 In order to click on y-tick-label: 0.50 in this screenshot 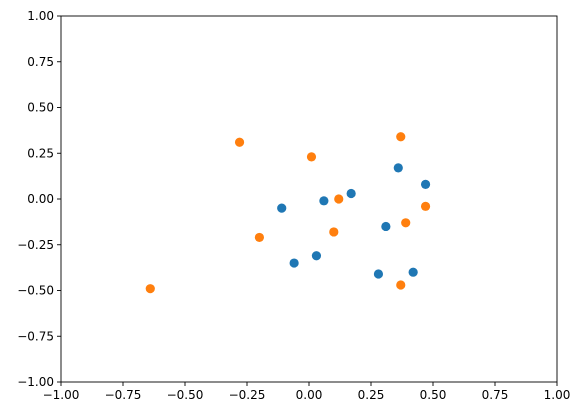, I will do `click(40, 108)`.